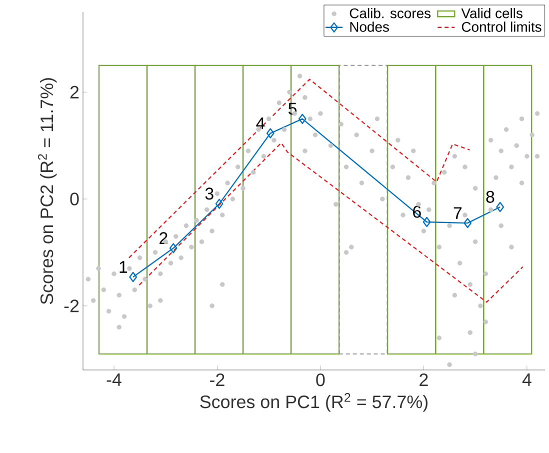  Describe the element at coordinates (47, 191) in the screenshot. I see `y-axis-title: Scores on PC2 (R$^{2}$ = 11.7%)` at that location.